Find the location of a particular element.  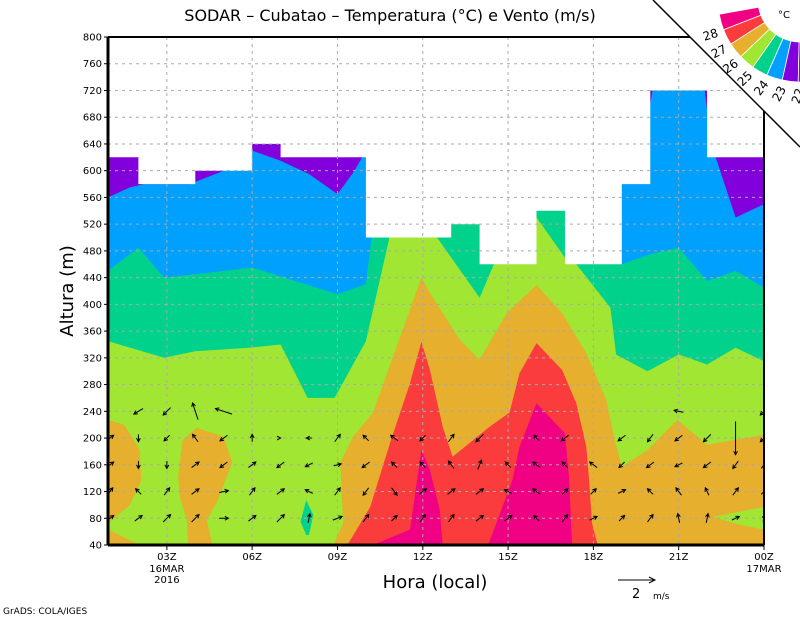

footer-credit: GrADS: COLA/IGES is located at coordinates (45, 612).